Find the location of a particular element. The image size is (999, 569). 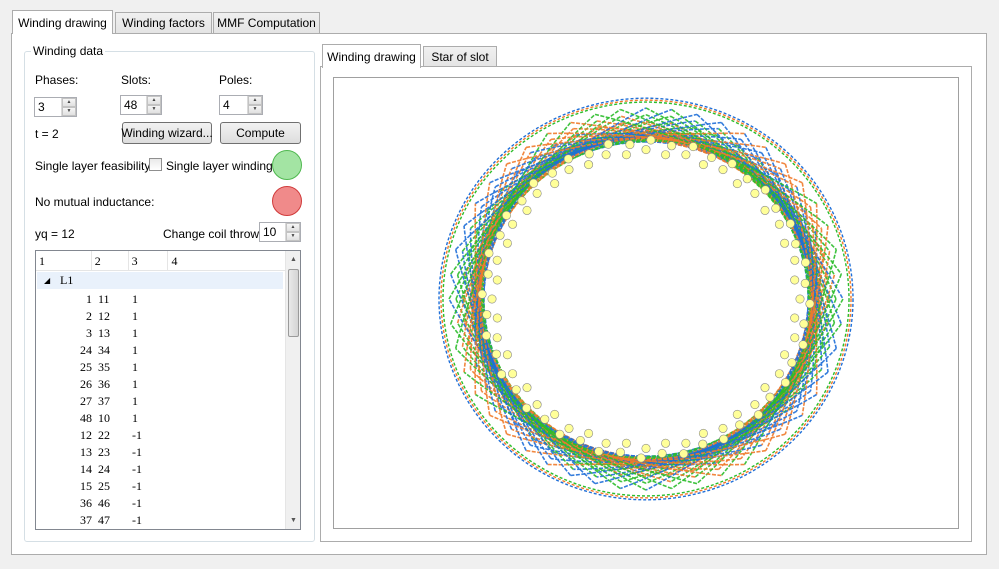

column-header-1: 1 is located at coordinates (64, 260).